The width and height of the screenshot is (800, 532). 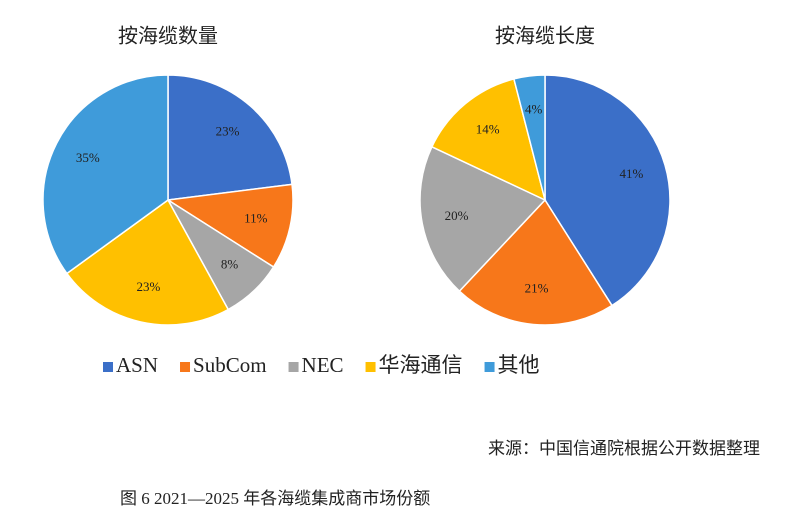 What do you see at coordinates (421, 365) in the screenshot?
I see `legend-label: 华海通信` at bounding box center [421, 365].